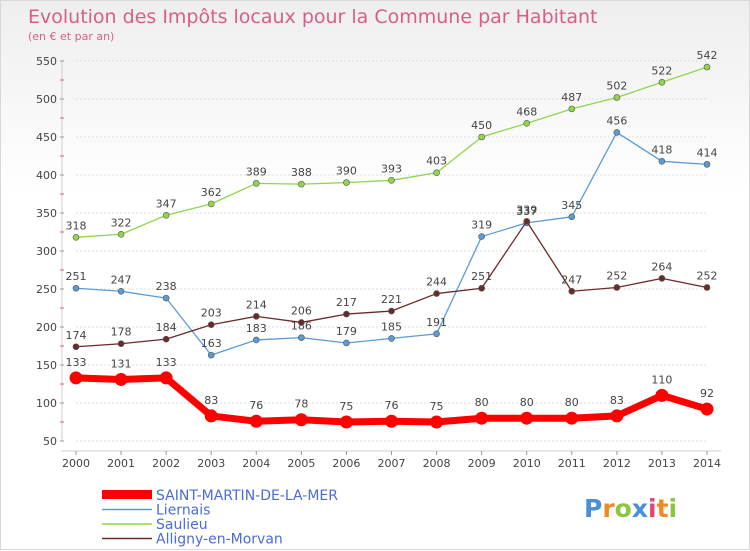 Image resolution: width=750 pixels, height=551 pixels. What do you see at coordinates (182, 525) in the screenshot?
I see `legend-label: Saulieu` at bounding box center [182, 525].